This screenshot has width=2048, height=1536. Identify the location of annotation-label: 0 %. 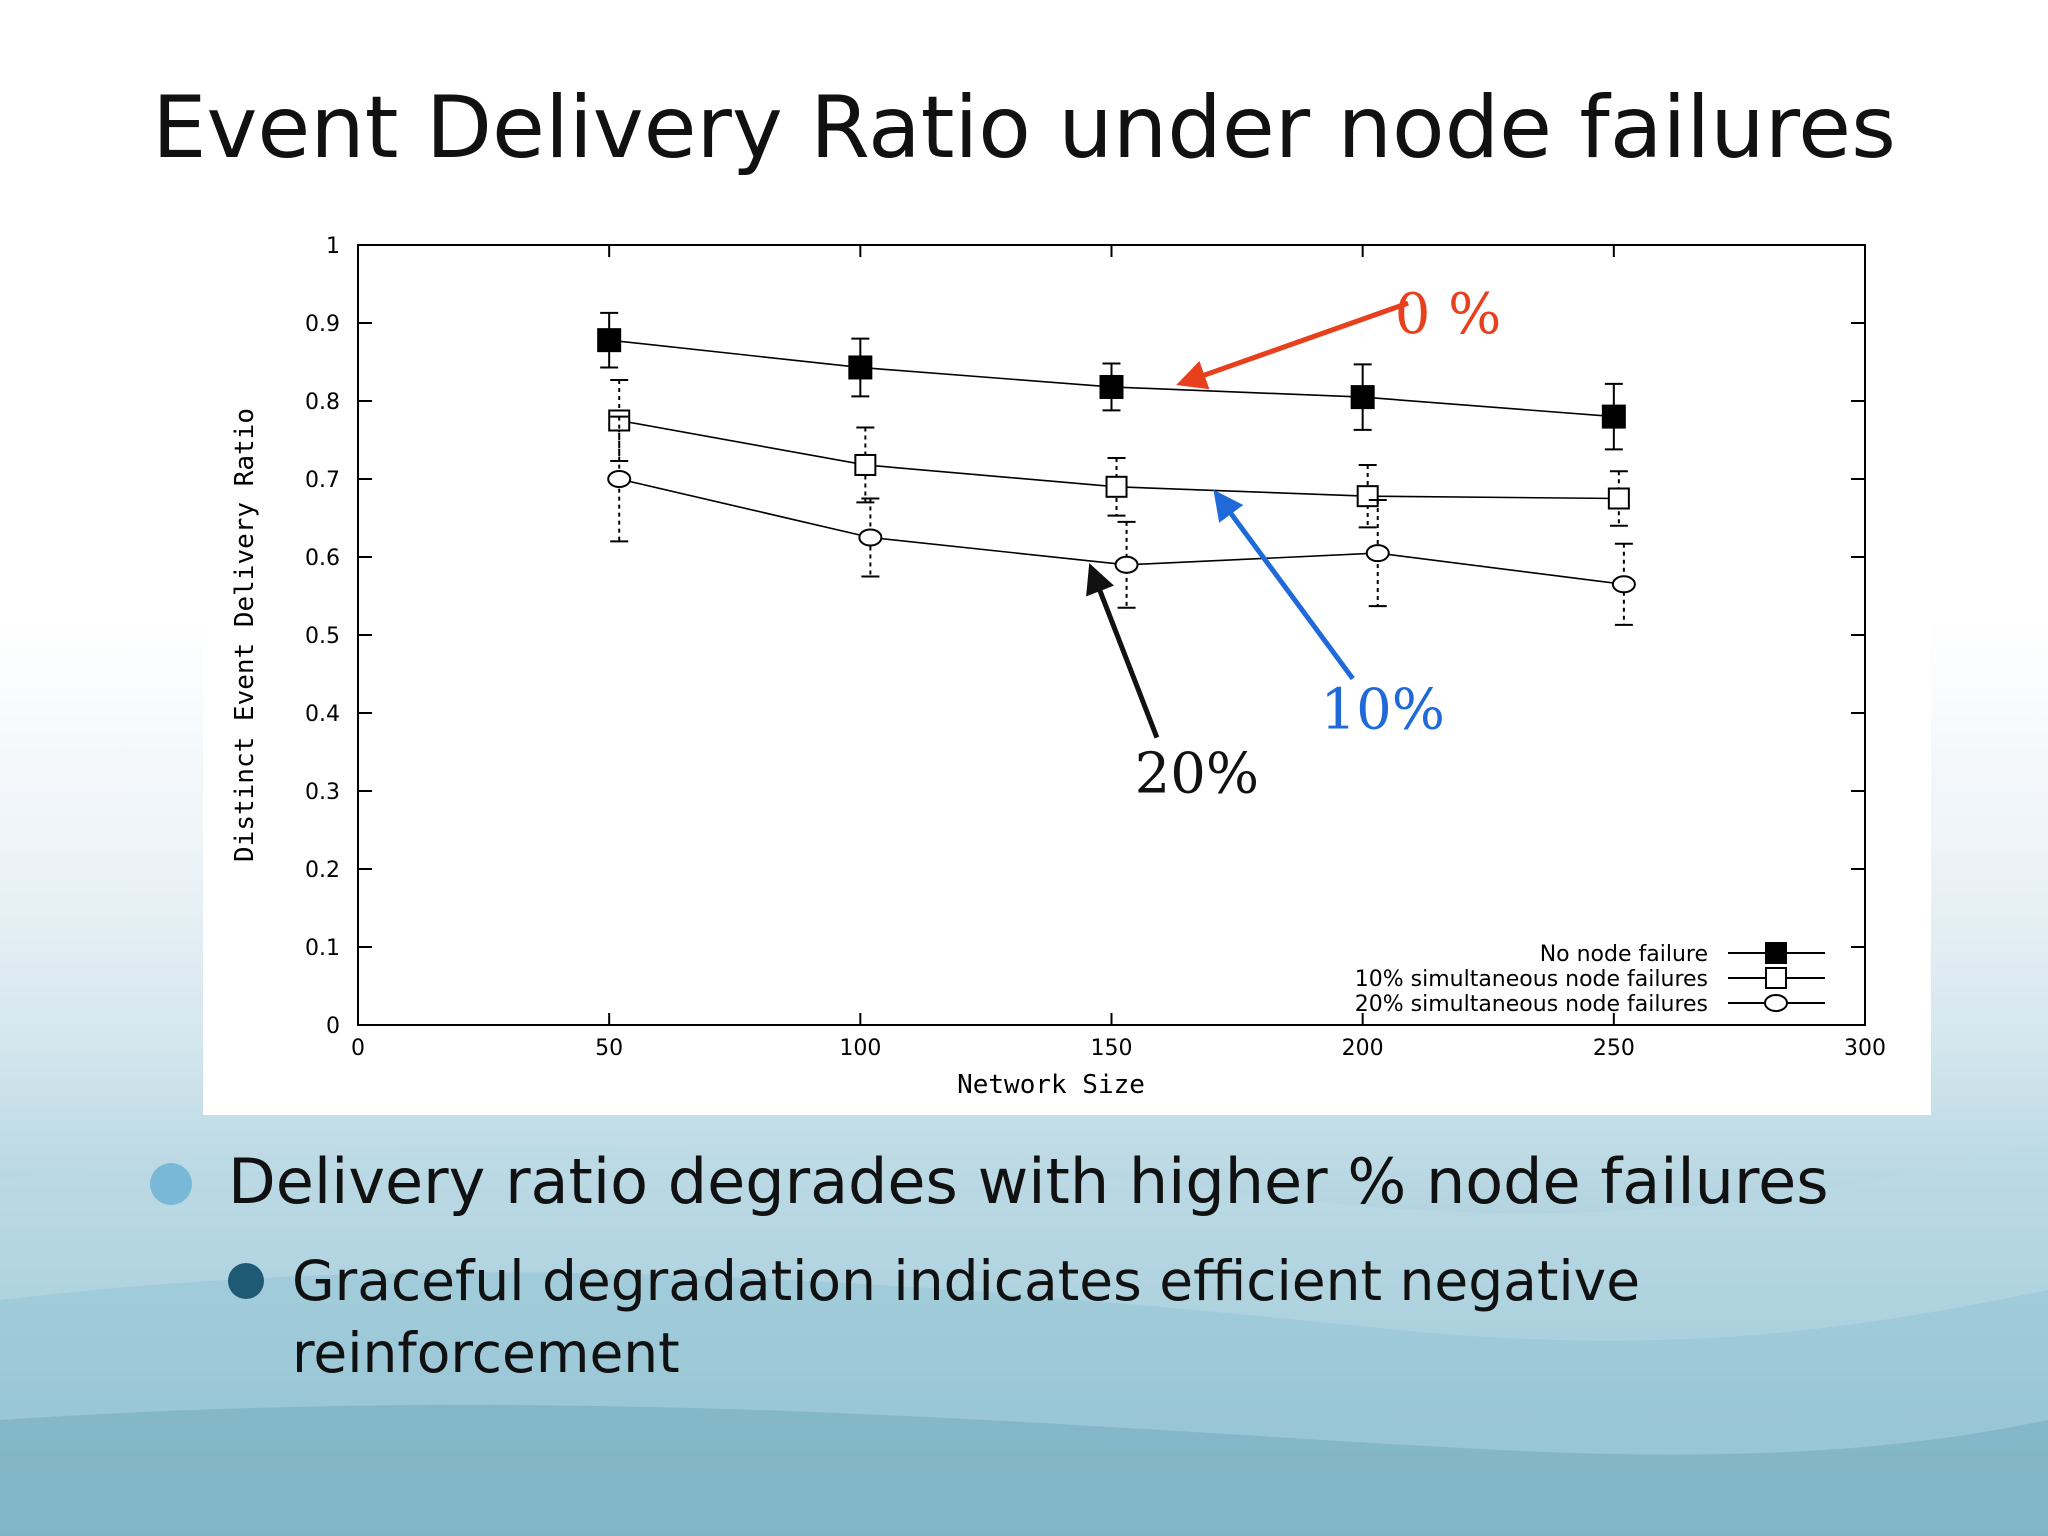
(1448, 314).